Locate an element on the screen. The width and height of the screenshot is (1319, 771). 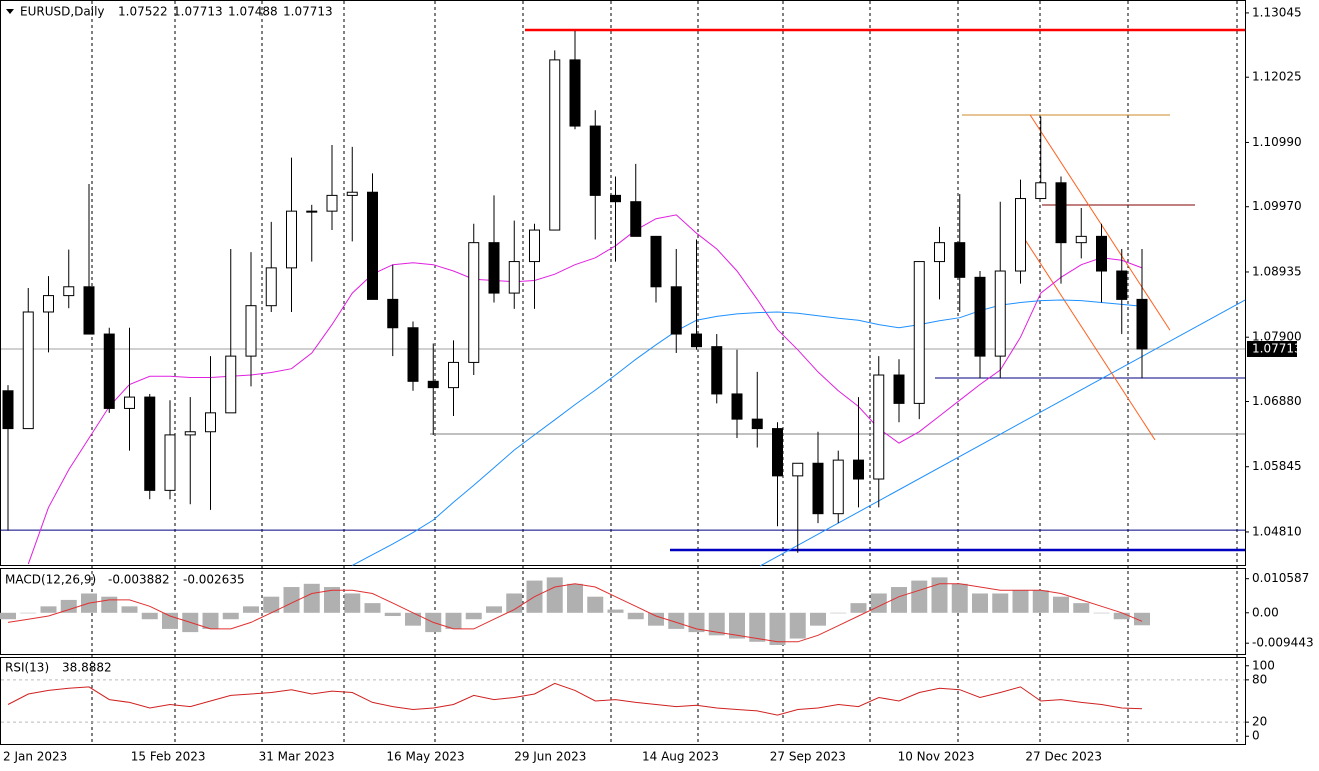
indicator-title: RSI(13) is located at coordinates (27, 668).